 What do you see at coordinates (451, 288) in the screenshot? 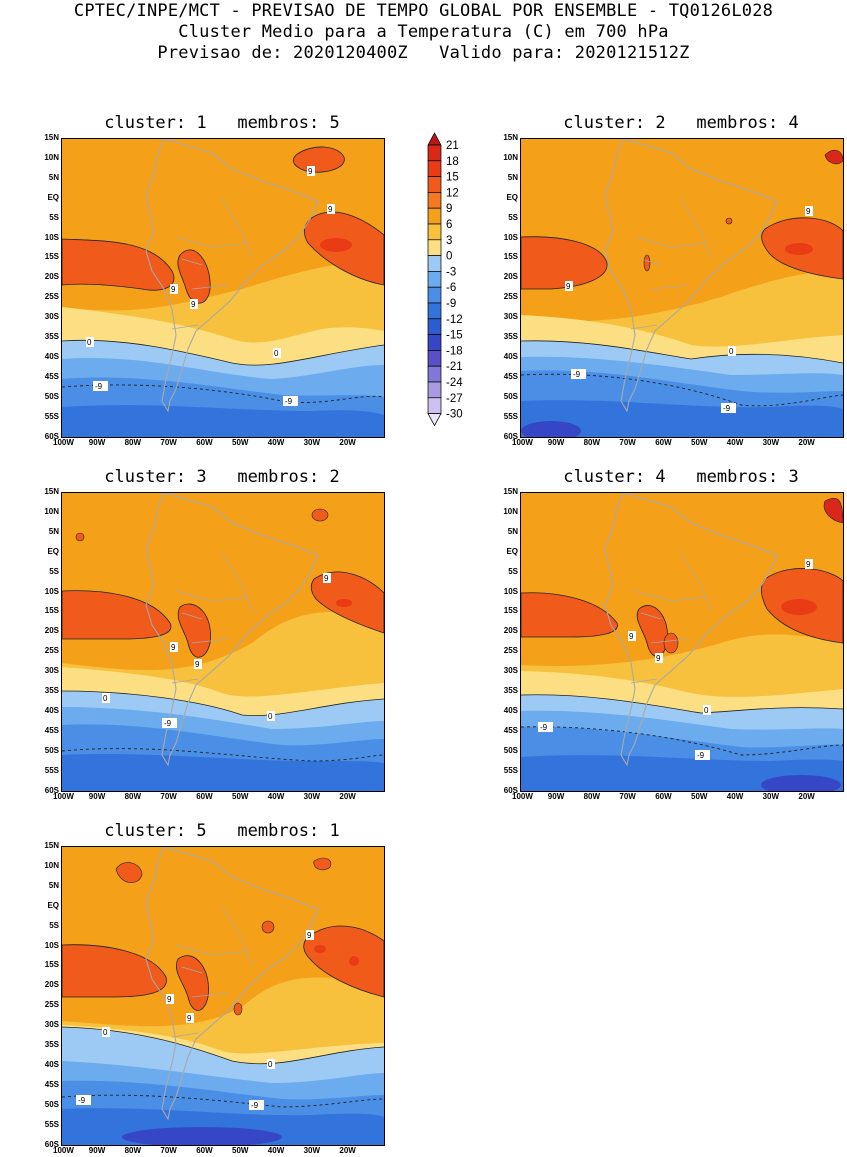
I see `colorbar-label: -6` at bounding box center [451, 288].